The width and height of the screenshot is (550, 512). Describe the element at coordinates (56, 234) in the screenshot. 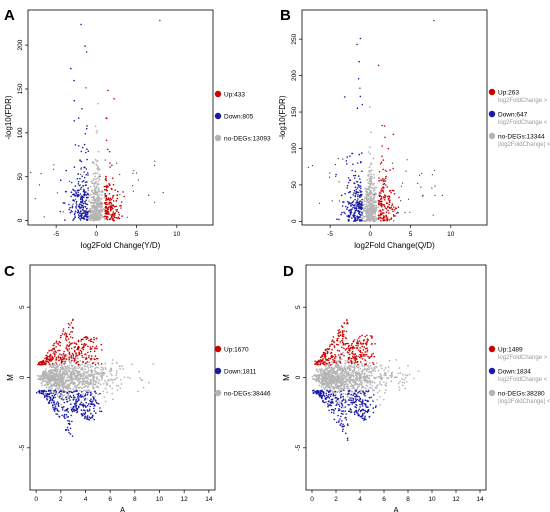

I see `x-tick-label: -5` at that location.